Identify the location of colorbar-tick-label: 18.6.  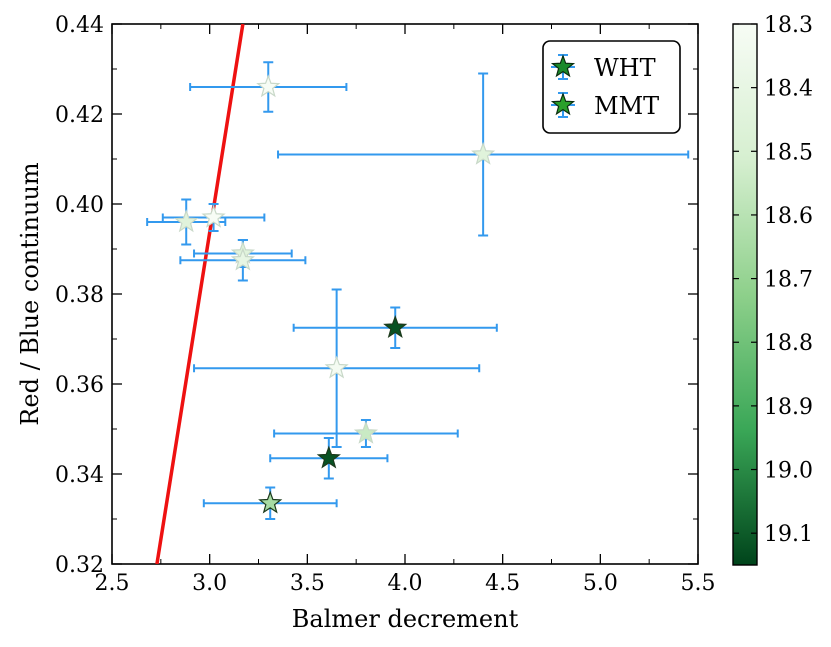
(788, 216).